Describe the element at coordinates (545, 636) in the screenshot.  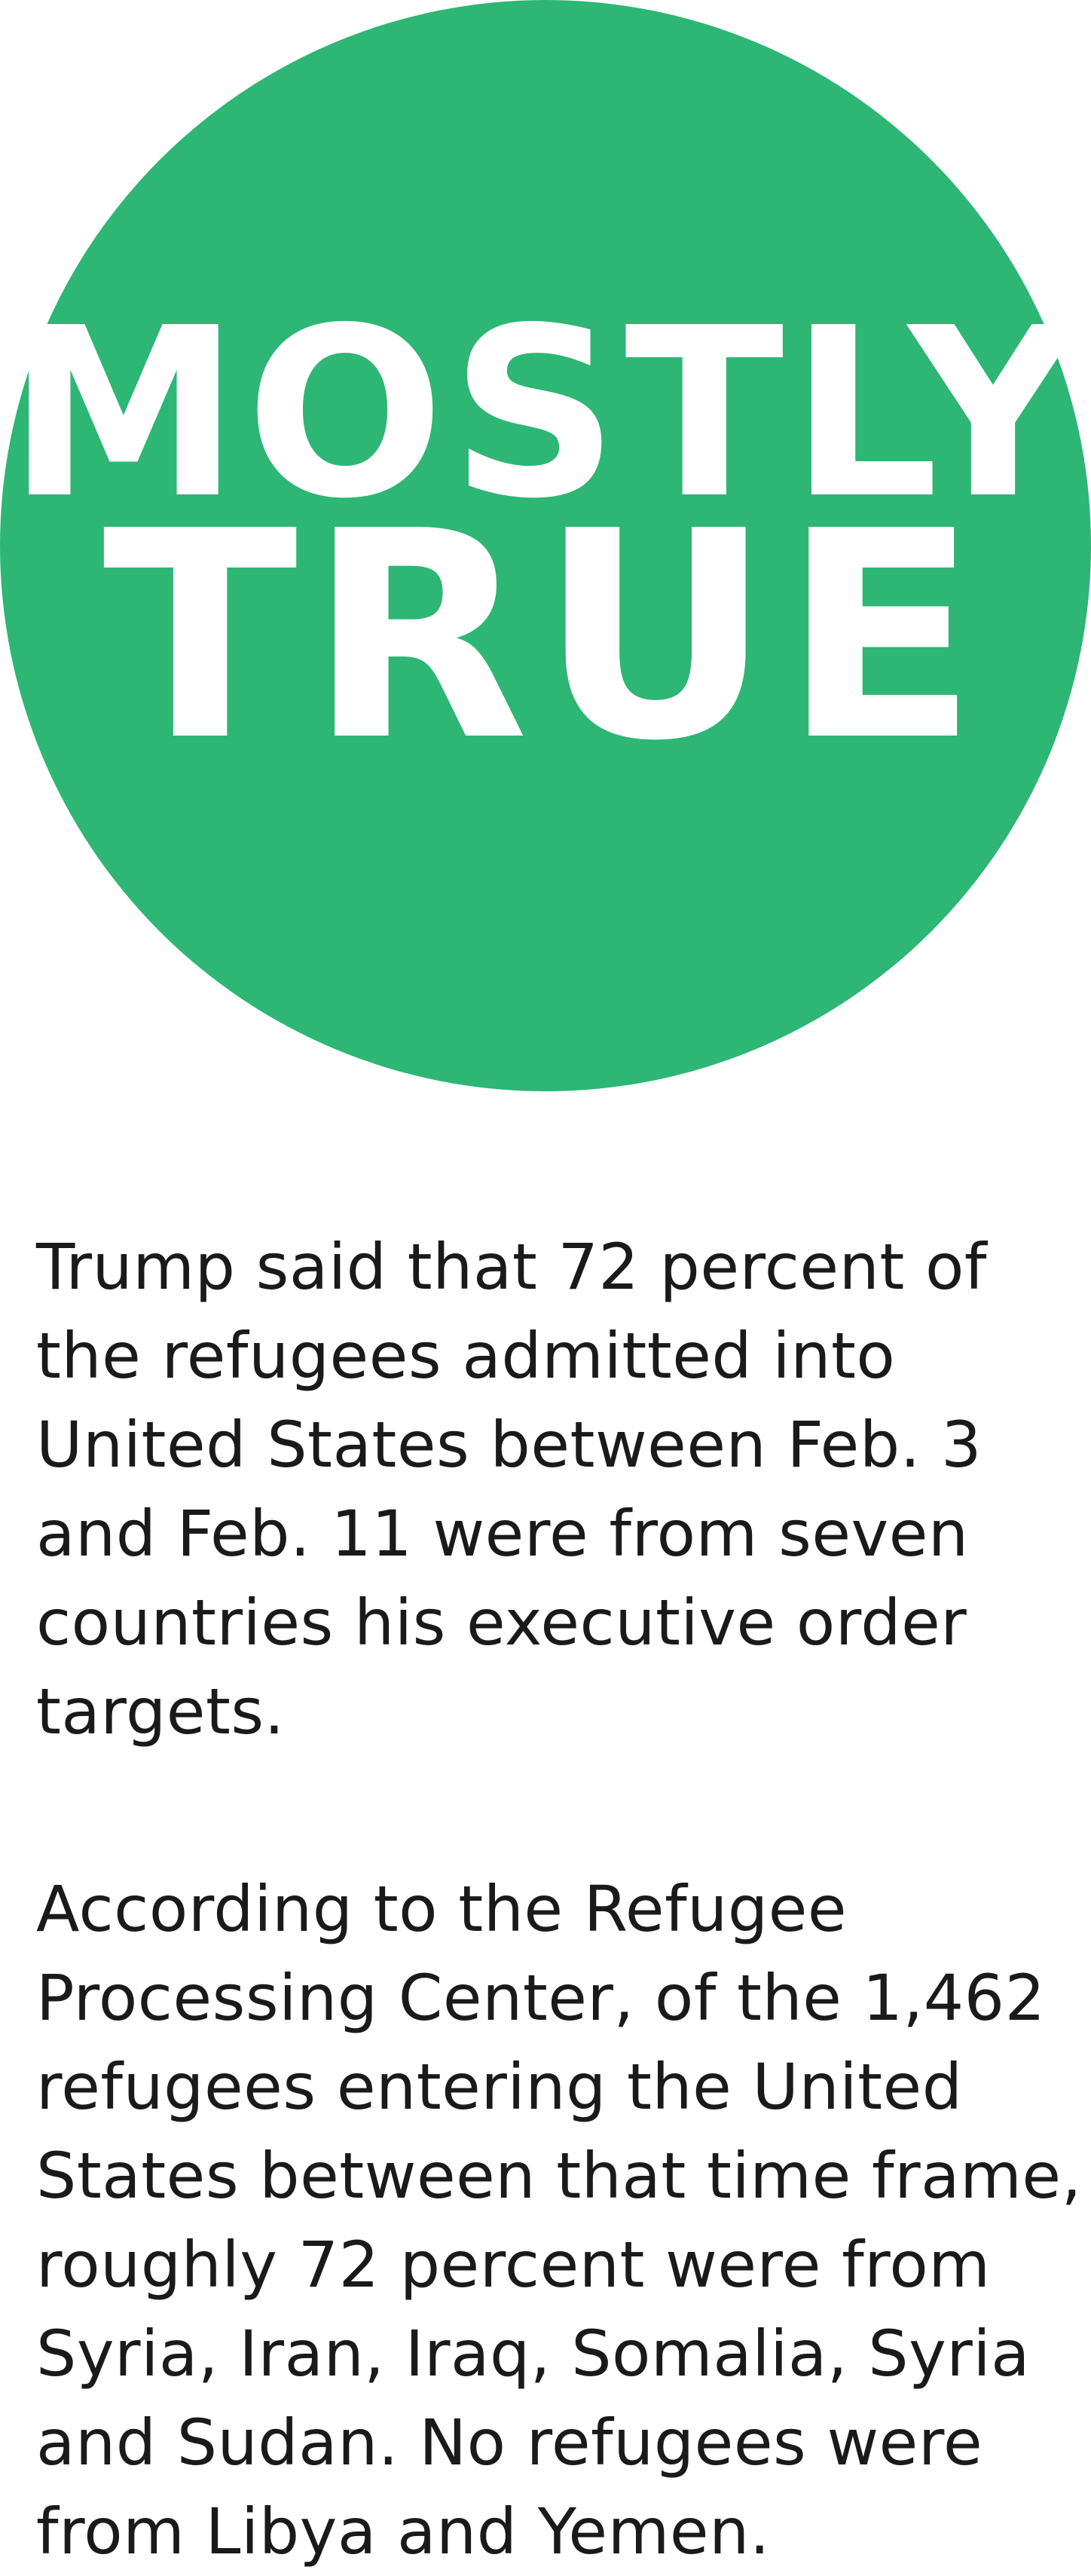
I see `rating-label-line-2: TRUE` at that location.